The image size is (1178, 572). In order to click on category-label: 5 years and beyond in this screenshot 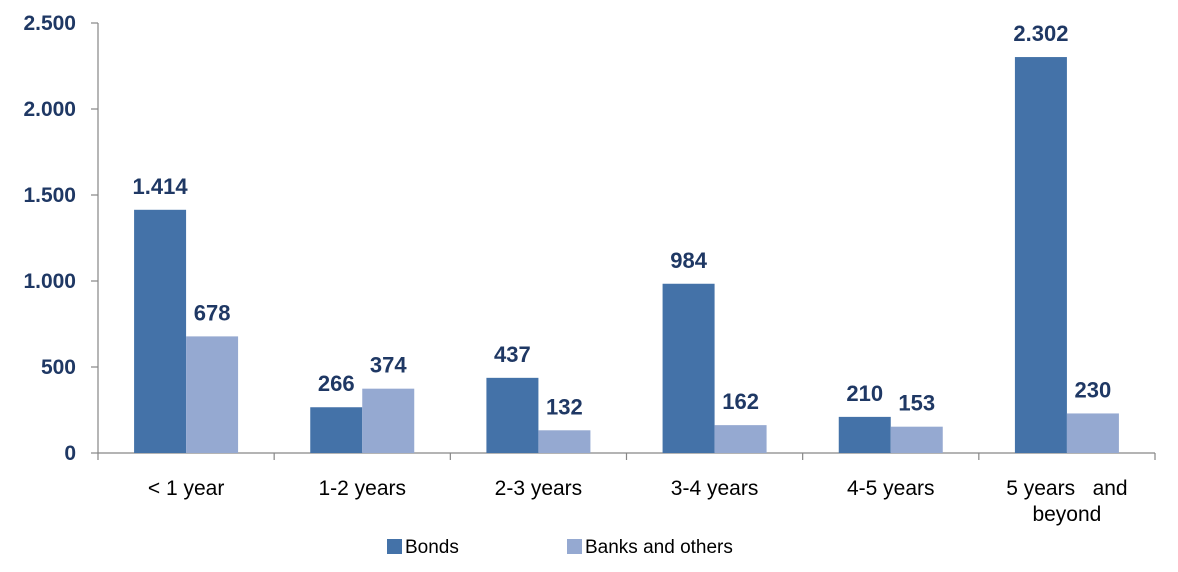, I will do `click(1066, 501)`.